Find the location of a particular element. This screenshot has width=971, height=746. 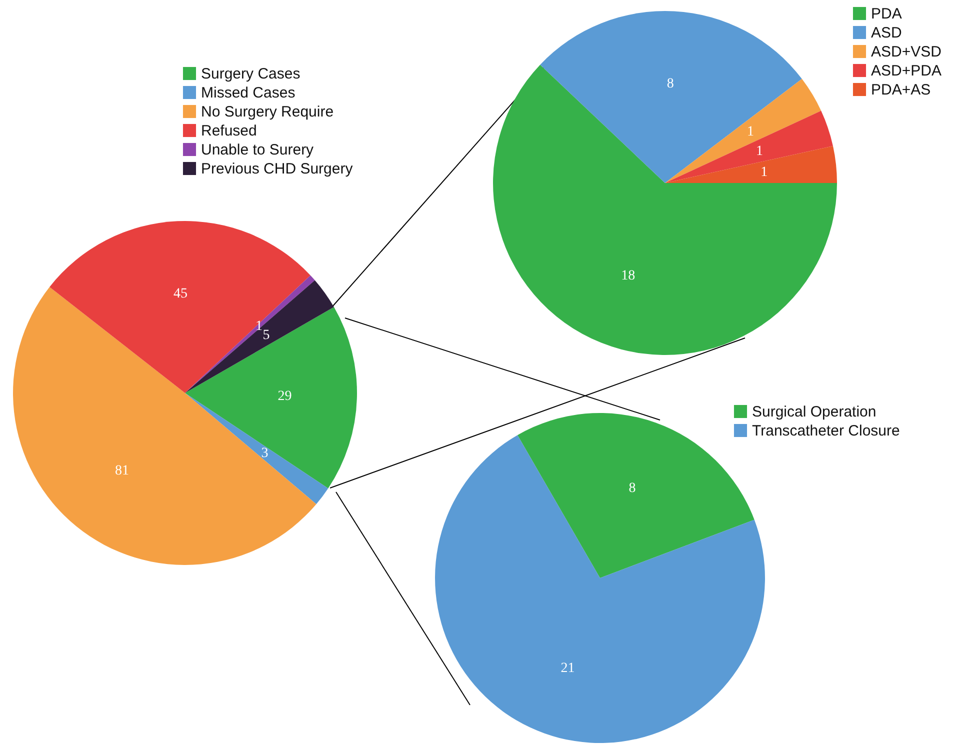

legend-label: PDA+AS is located at coordinates (901, 90).